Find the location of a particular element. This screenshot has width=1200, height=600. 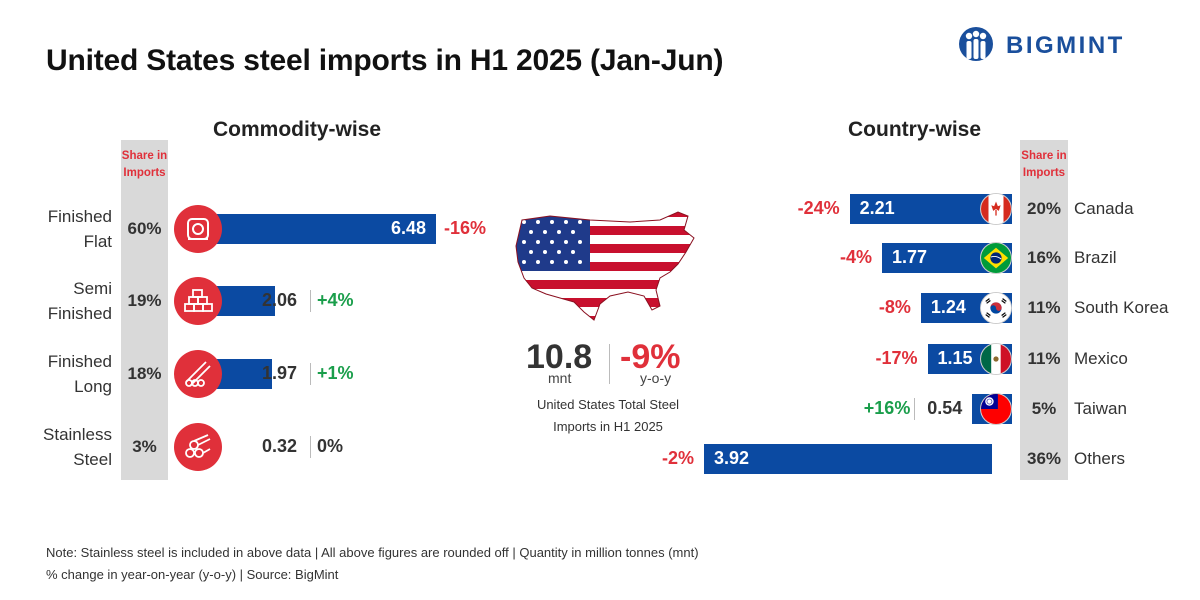

mexico-flag-icon is located at coordinates (996, 359).